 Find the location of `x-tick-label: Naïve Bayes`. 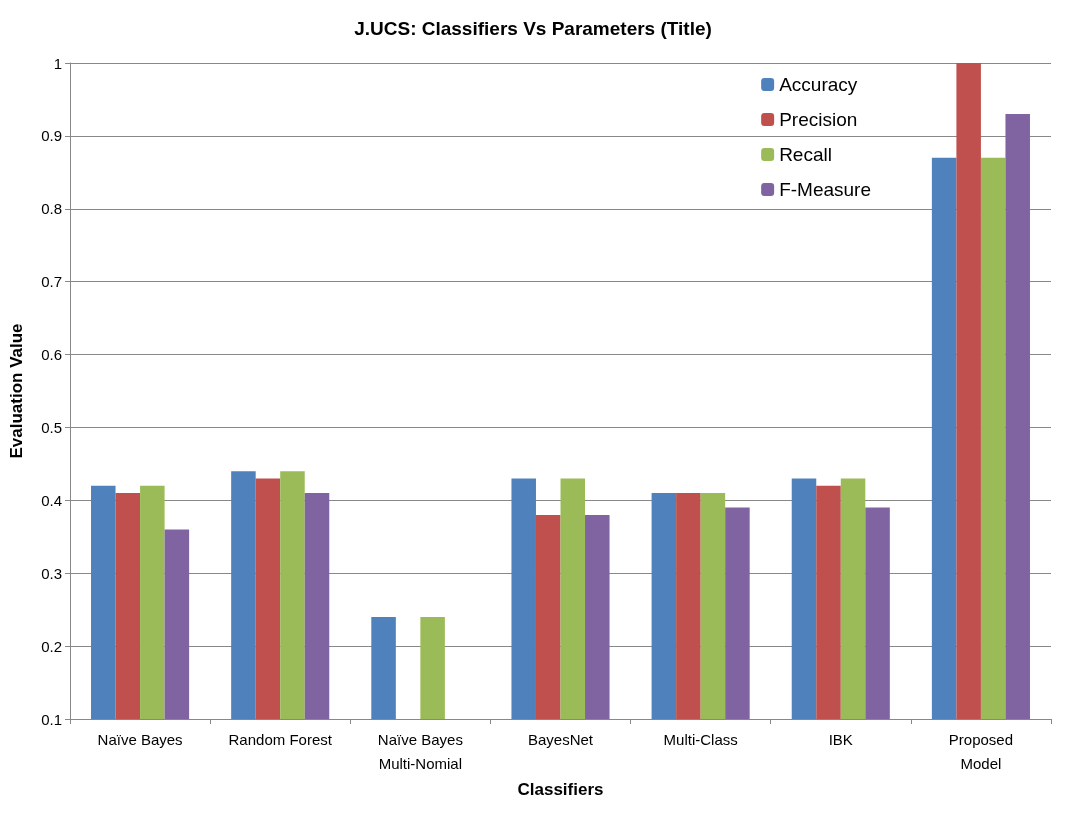

x-tick-label: Naïve Bayes is located at coordinates (140, 739).